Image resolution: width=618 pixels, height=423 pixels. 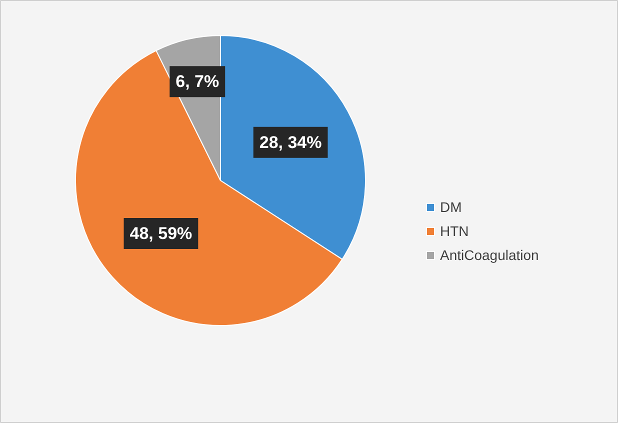 What do you see at coordinates (489, 255) in the screenshot?
I see `legend-label: AntiCoagulation` at bounding box center [489, 255].